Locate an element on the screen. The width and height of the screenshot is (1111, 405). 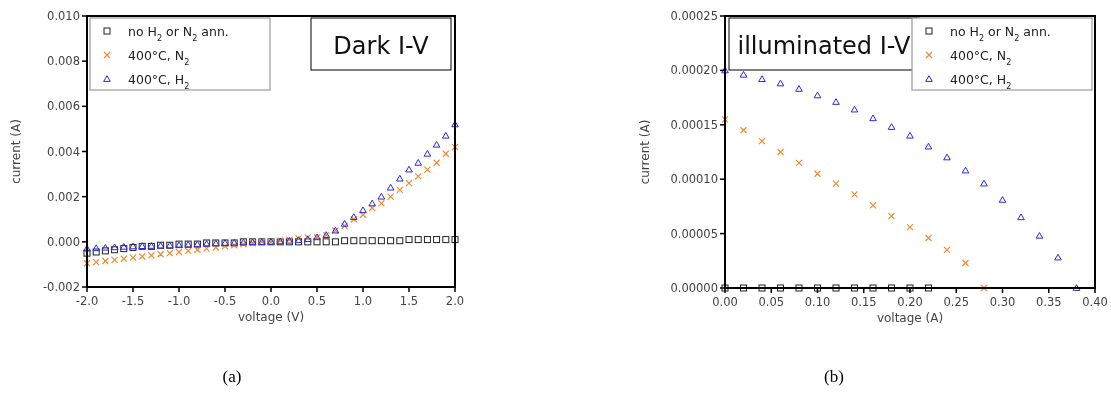
x-tick-label: 0.05 is located at coordinates (771, 302).